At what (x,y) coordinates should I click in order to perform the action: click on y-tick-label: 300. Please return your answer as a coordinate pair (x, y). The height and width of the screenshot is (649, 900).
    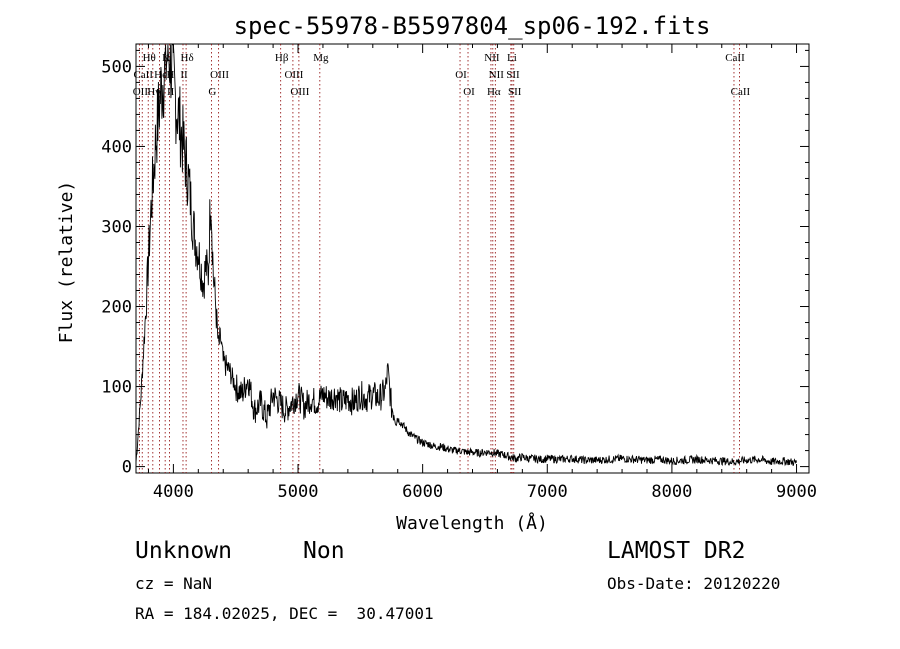
    Looking at the image, I should click on (116, 227).